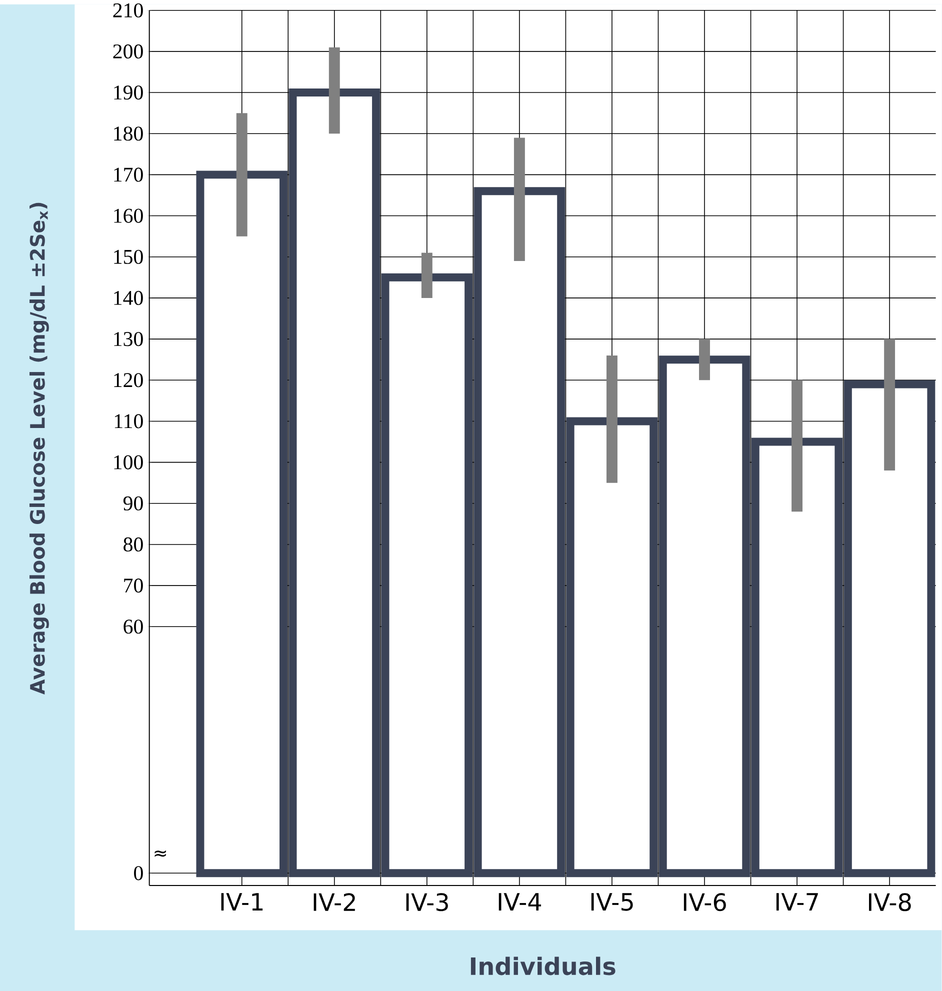 The width and height of the screenshot is (942, 991). Describe the element at coordinates (40, 448) in the screenshot. I see `y-axis-title: Average Blood Glucose Level (mg/dL ±2Se$_{x}$)` at that location.